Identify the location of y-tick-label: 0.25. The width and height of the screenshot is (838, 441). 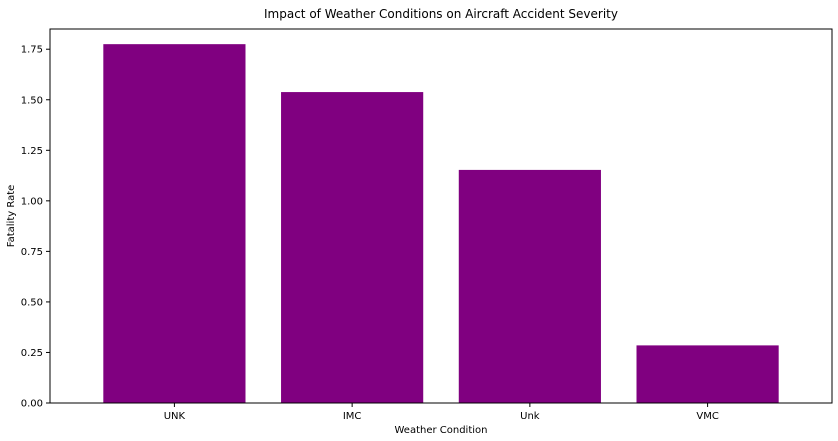
(32, 353).